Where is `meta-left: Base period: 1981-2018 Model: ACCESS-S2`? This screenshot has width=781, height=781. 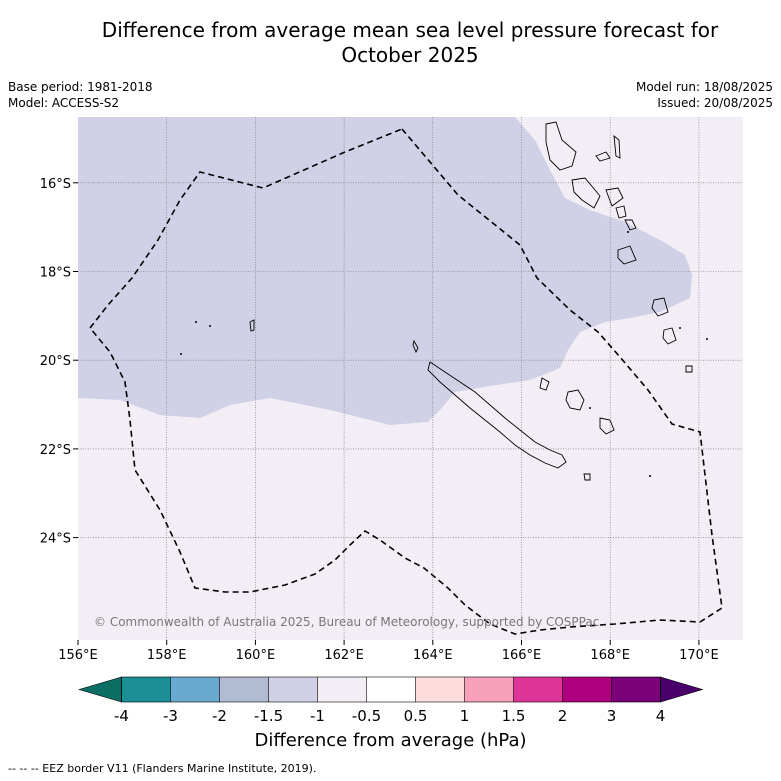
meta-left: Base period: 1981-2018 Model: ACCESS-S2 is located at coordinates (80, 95).